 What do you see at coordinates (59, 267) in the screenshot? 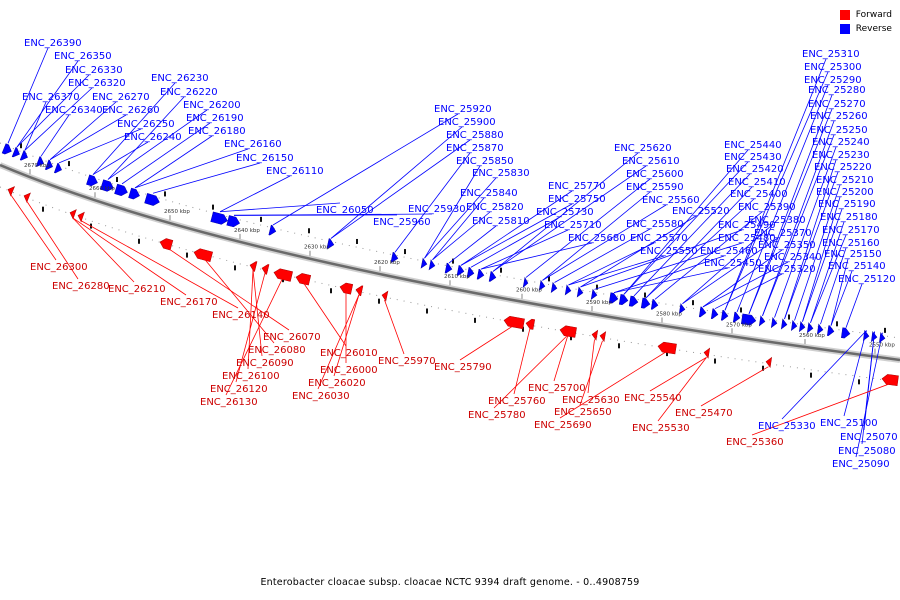
I see `forward-gene-label: ENC_26300` at bounding box center [59, 267].